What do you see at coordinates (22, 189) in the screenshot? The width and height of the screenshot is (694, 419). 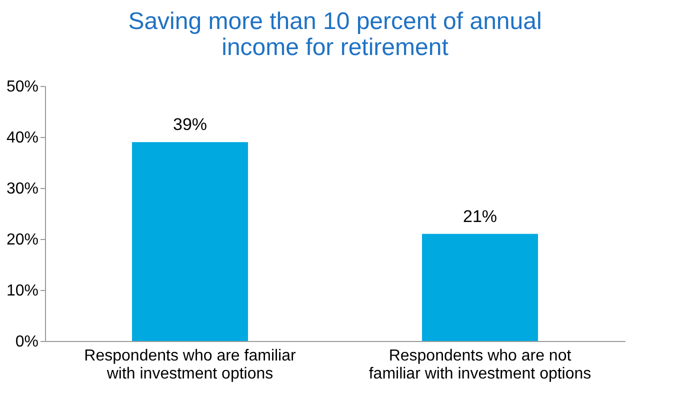 I see `y-tick-label: 30%` at bounding box center [22, 189].